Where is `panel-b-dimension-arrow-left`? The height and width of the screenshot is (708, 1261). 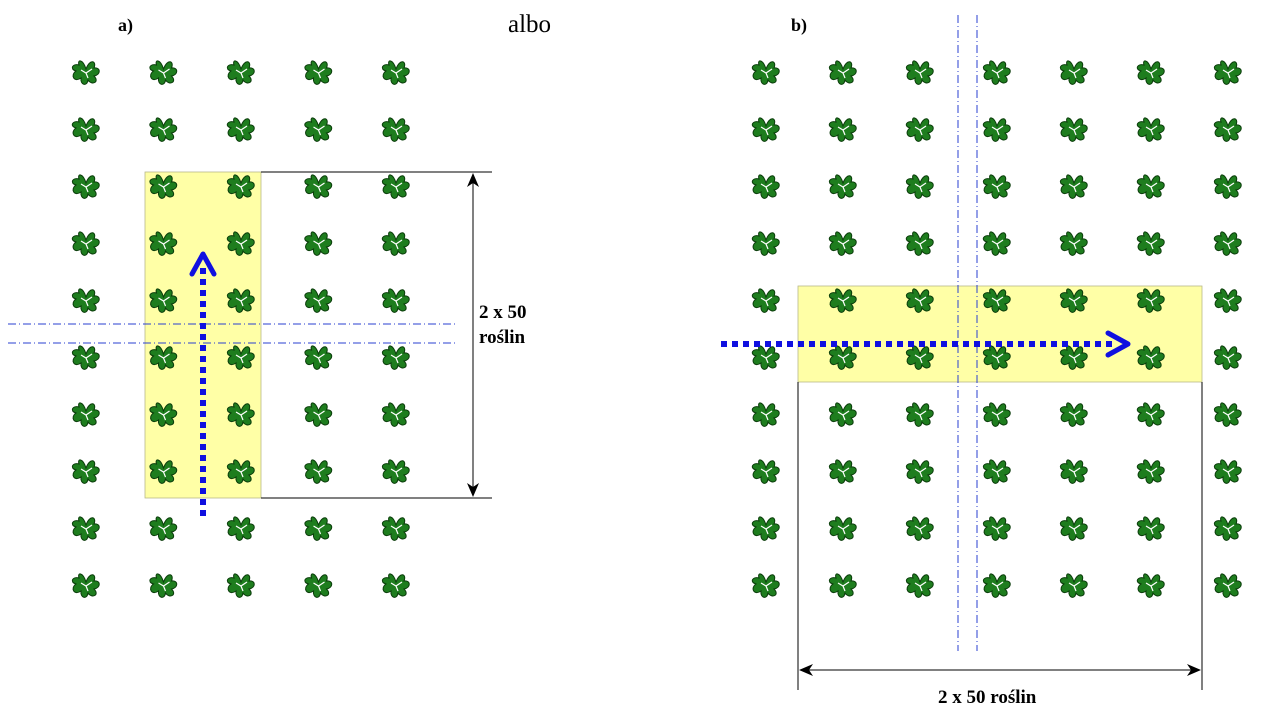 panel-b-dimension-arrow-left is located at coordinates (806, 670).